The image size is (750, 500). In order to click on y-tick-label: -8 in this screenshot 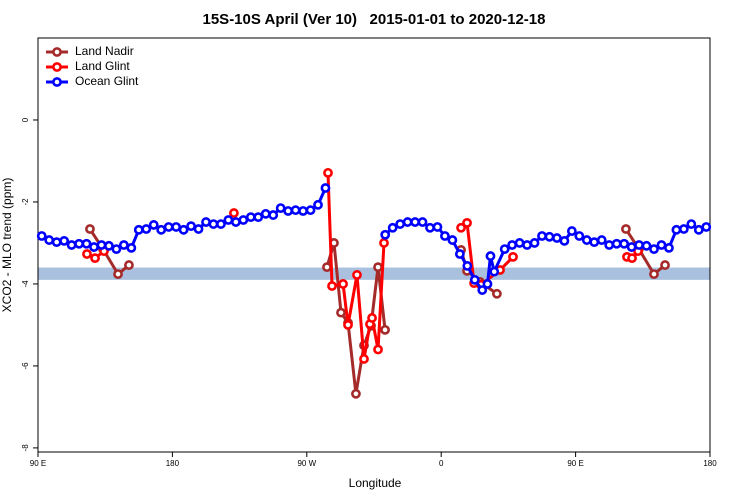, I will do `click(25, 448)`.